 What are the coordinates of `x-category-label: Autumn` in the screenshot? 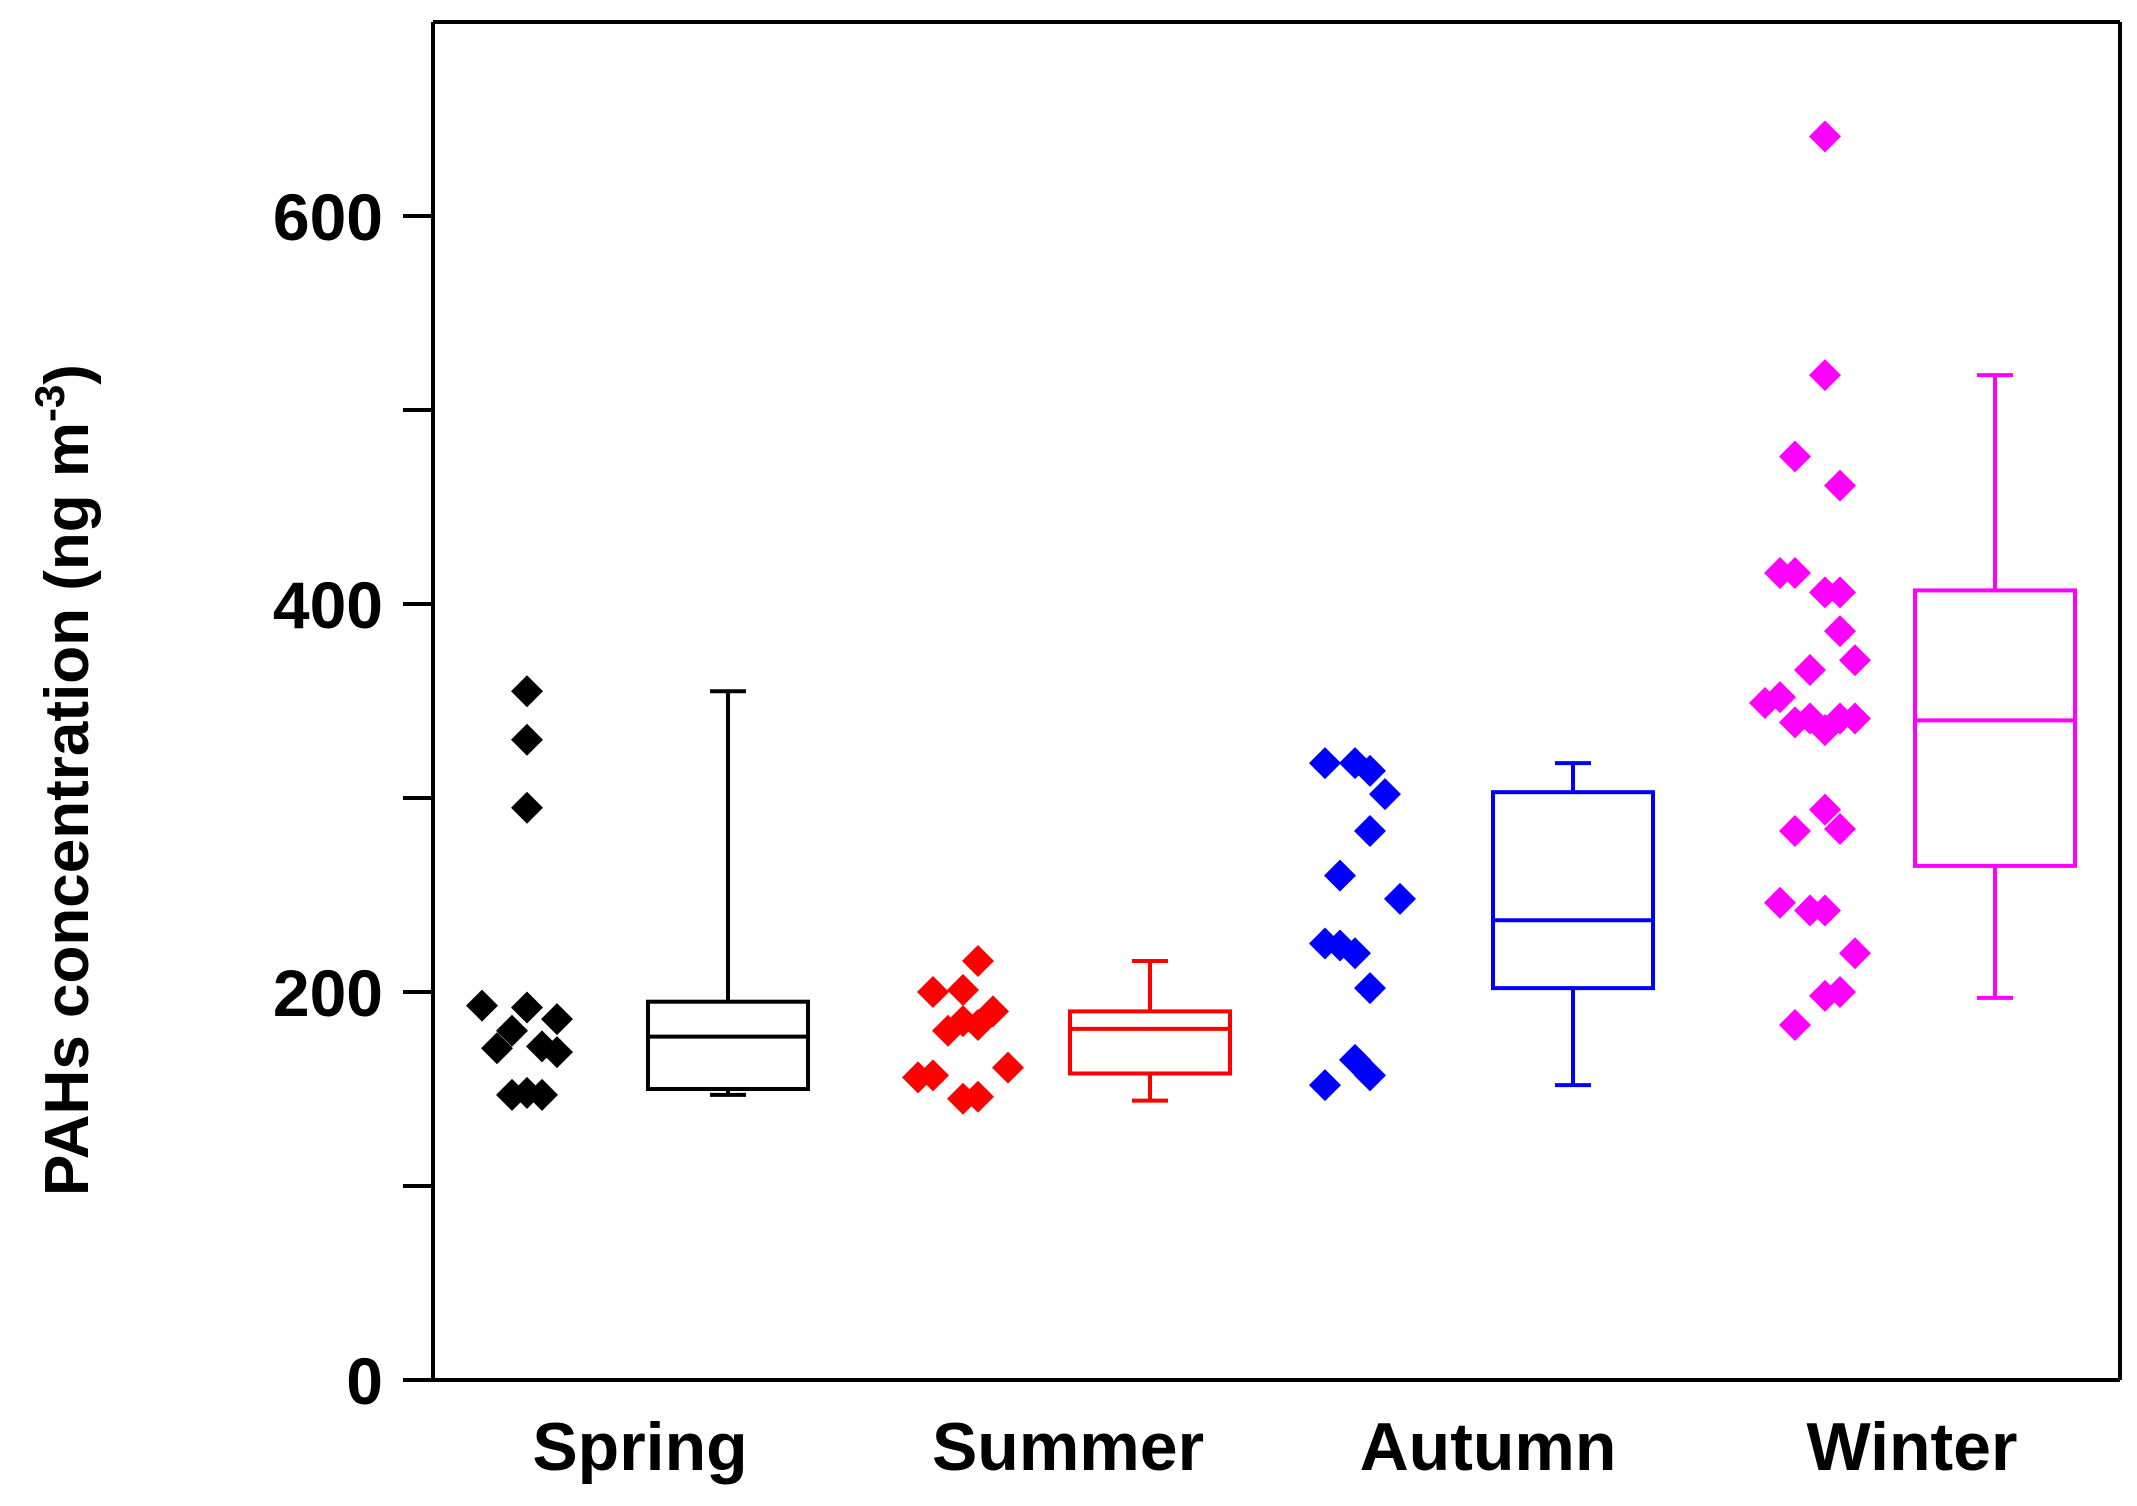 It's located at (1488, 1447).